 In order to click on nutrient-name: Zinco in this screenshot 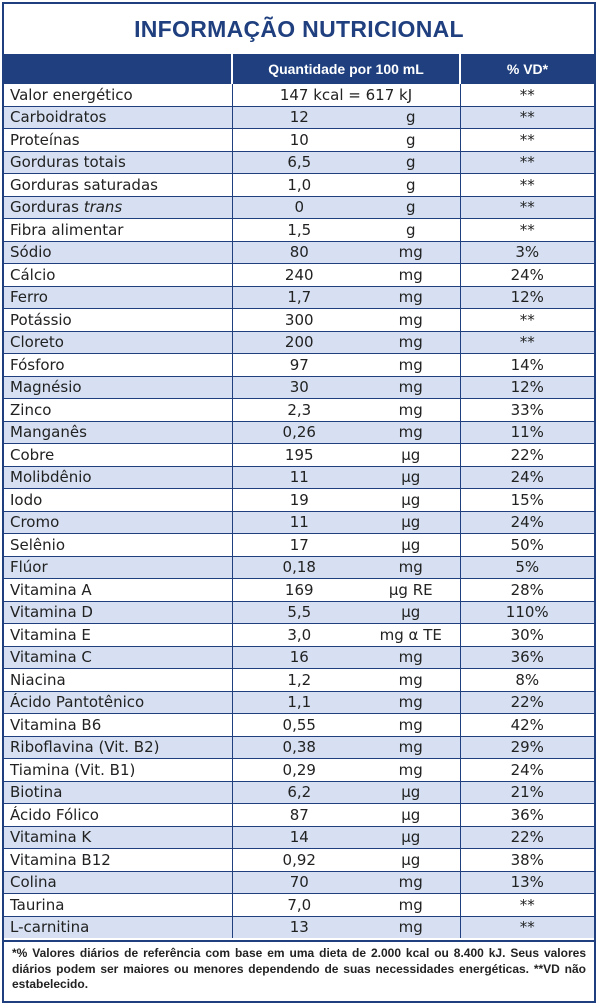, I will do `click(118, 409)`.